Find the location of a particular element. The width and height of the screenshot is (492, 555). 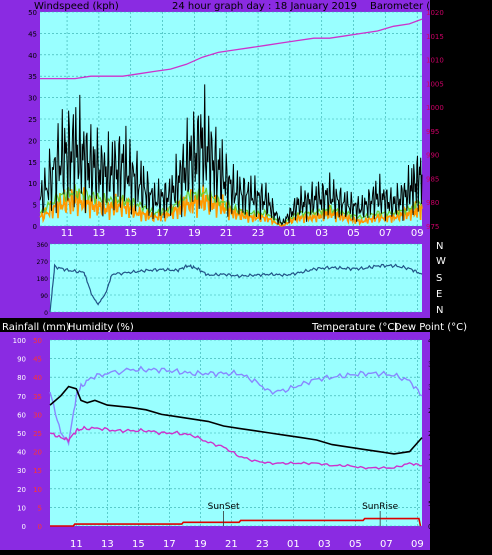

direction-tick-label: 360 is located at coordinates (43, 245).